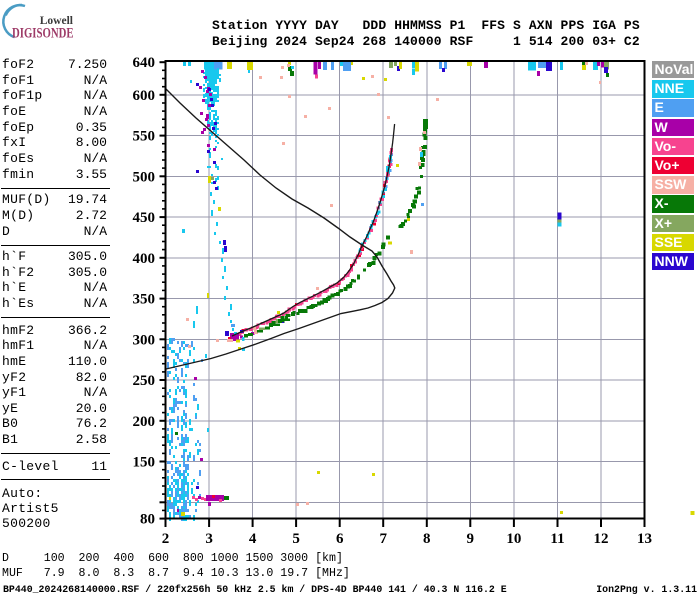  What do you see at coordinates (43, 34) in the screenshot?
I see `svg-text: DIGISONDE` at bounding box center [43, 34].